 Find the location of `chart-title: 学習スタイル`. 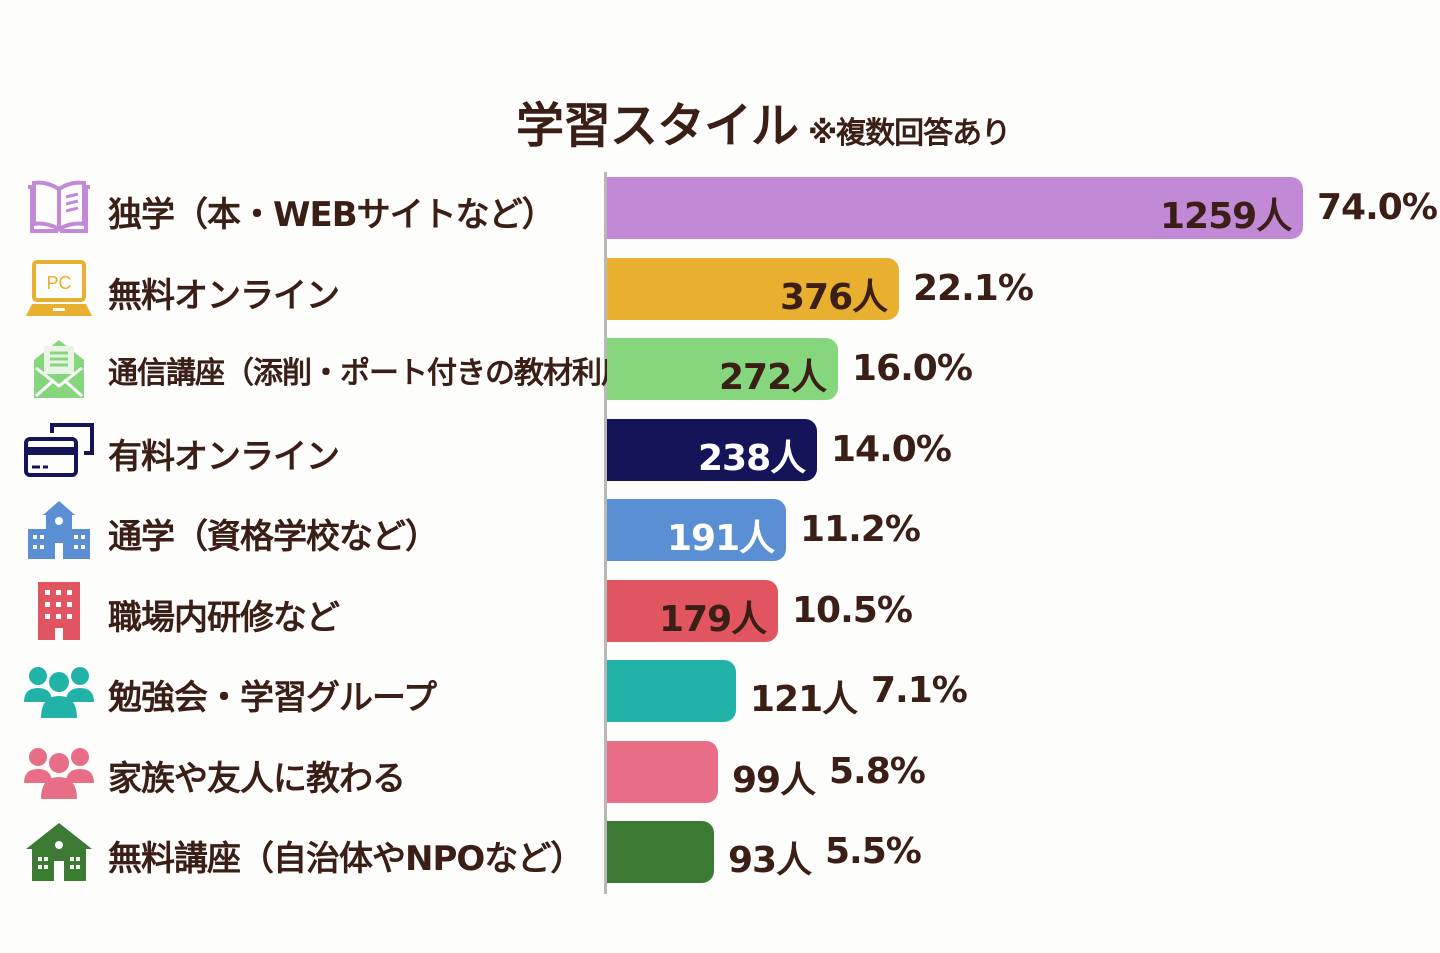

chart-title: 学習スタイル is located at coordinates (657, 122).